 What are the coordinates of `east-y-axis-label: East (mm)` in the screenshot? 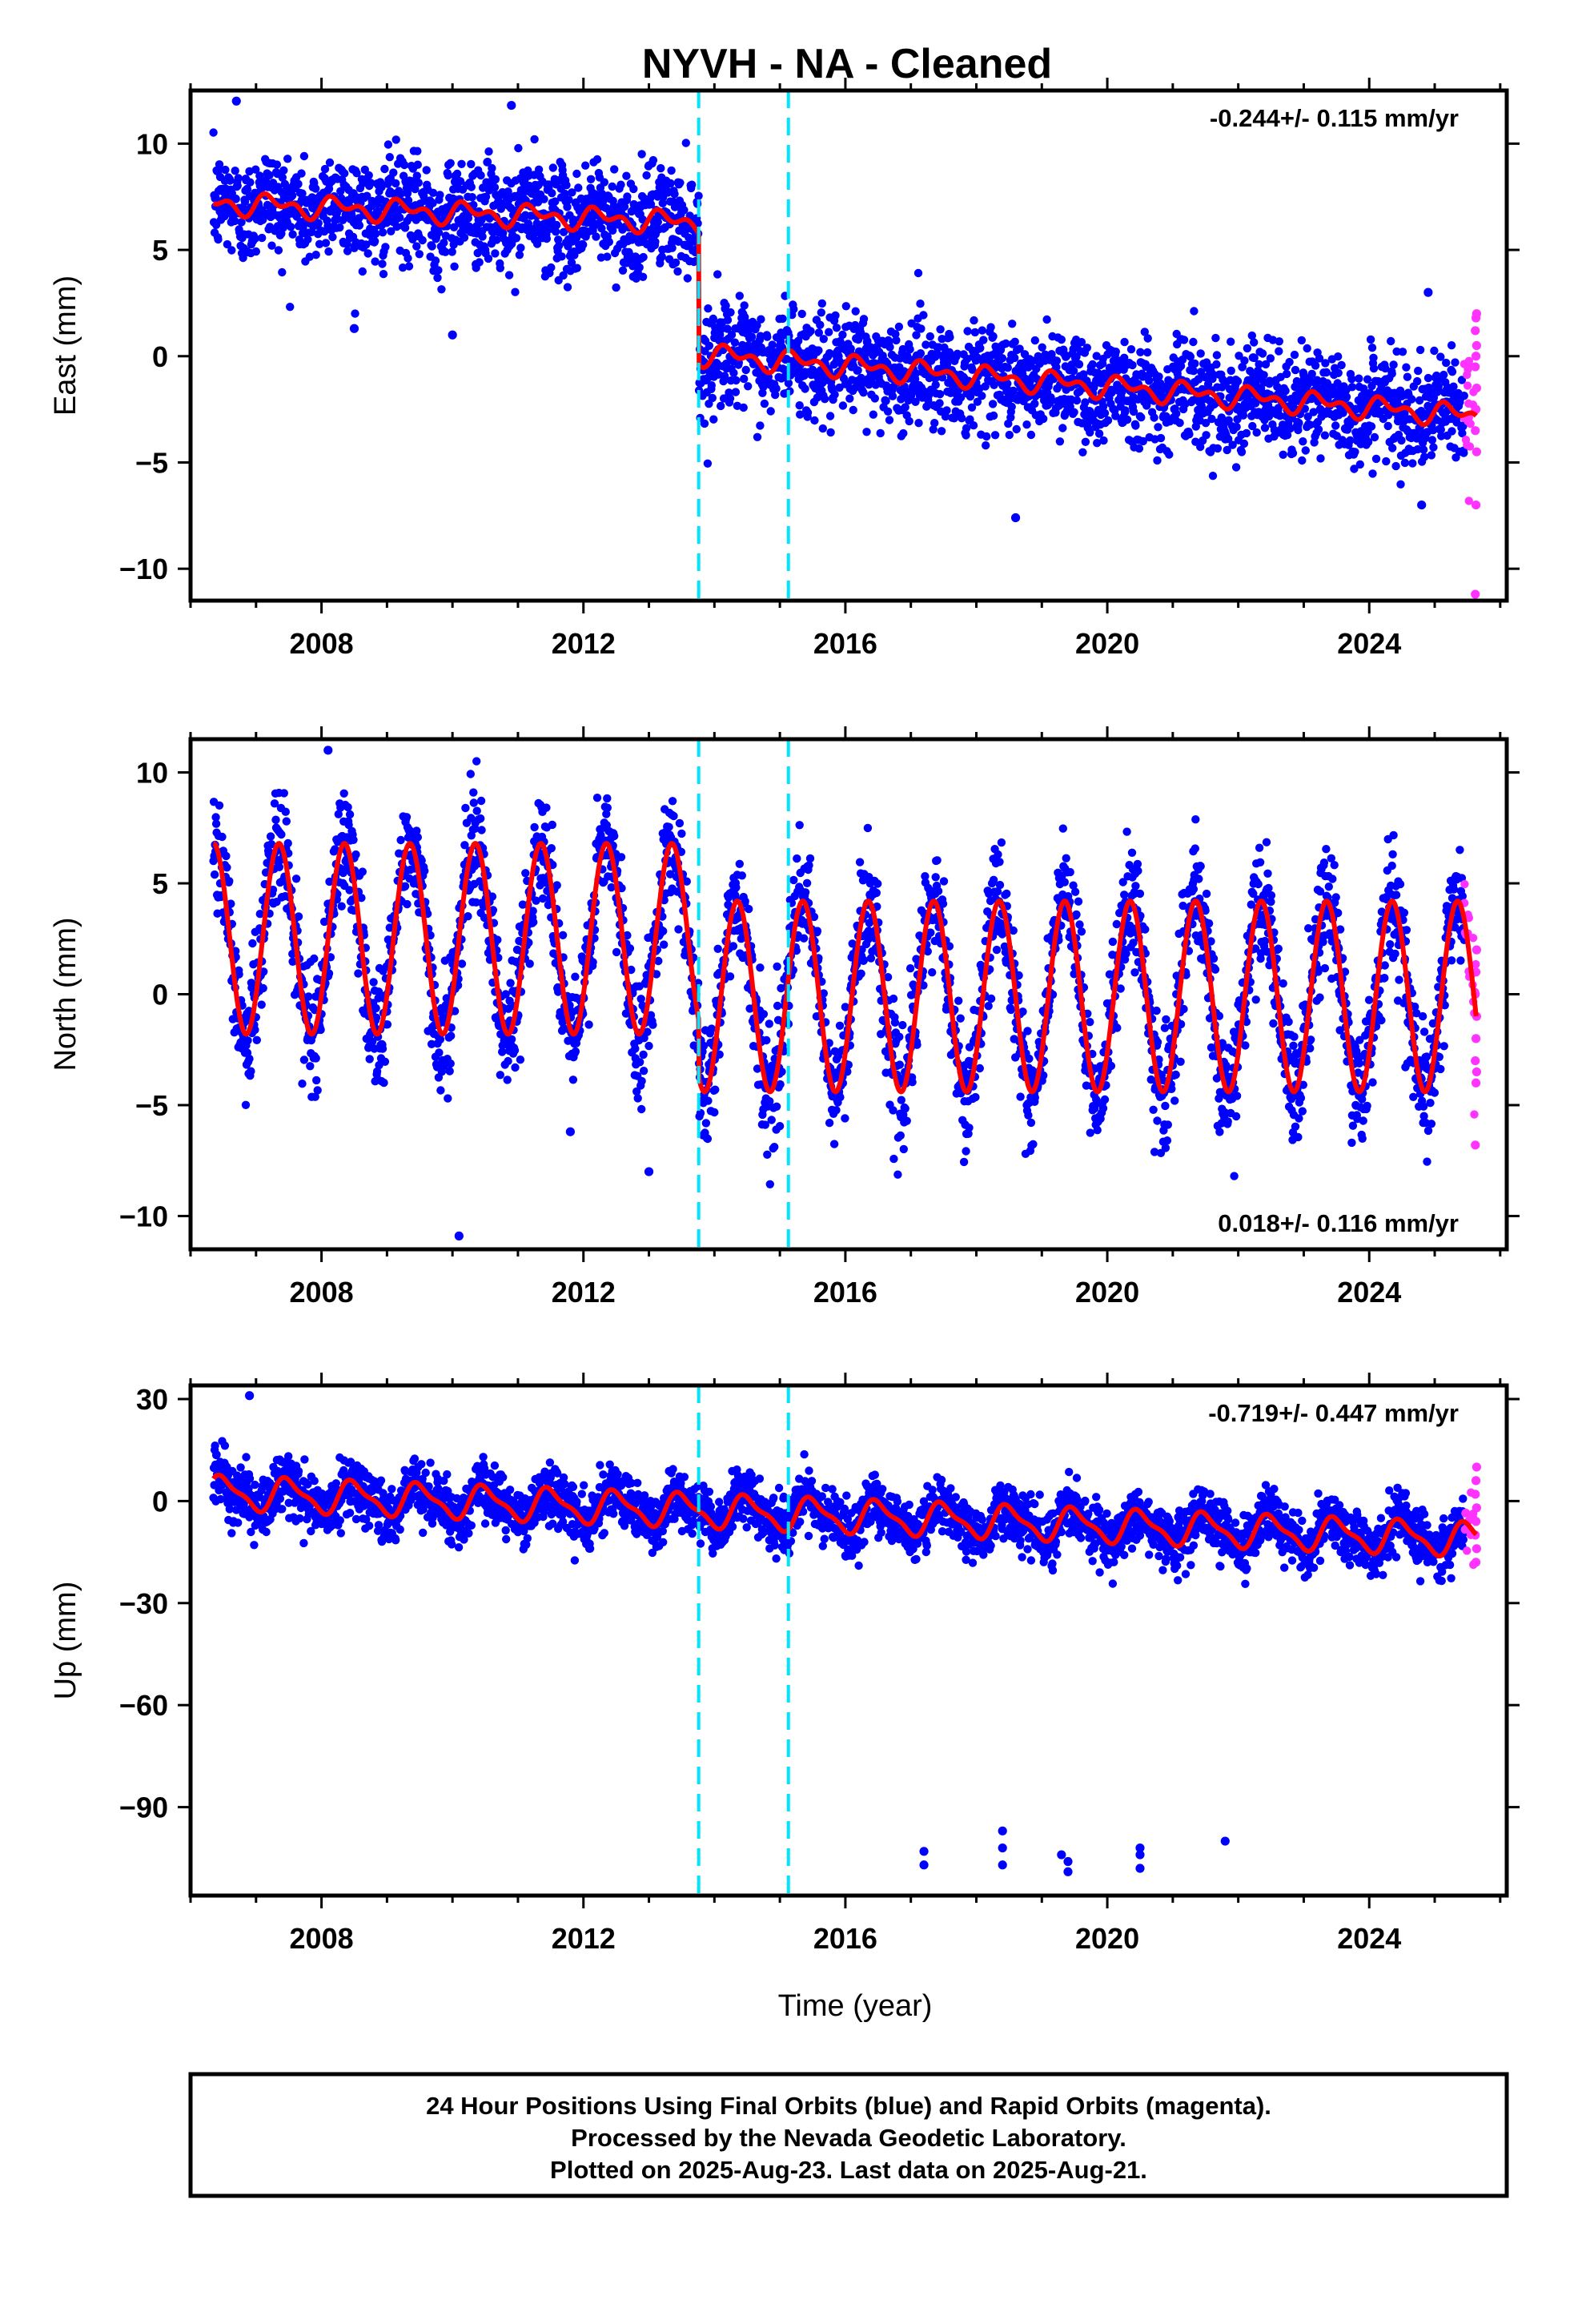 It's located at (65, 345).